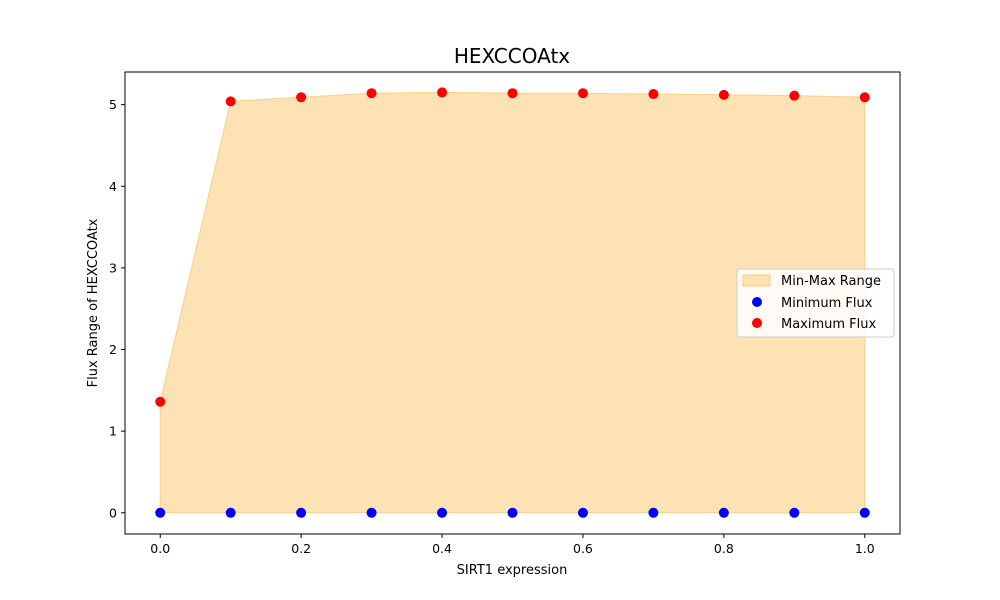 Image resolution: width=1000 pixels, height=600 pixels. I want to click on legend-box, so click(815, 303).